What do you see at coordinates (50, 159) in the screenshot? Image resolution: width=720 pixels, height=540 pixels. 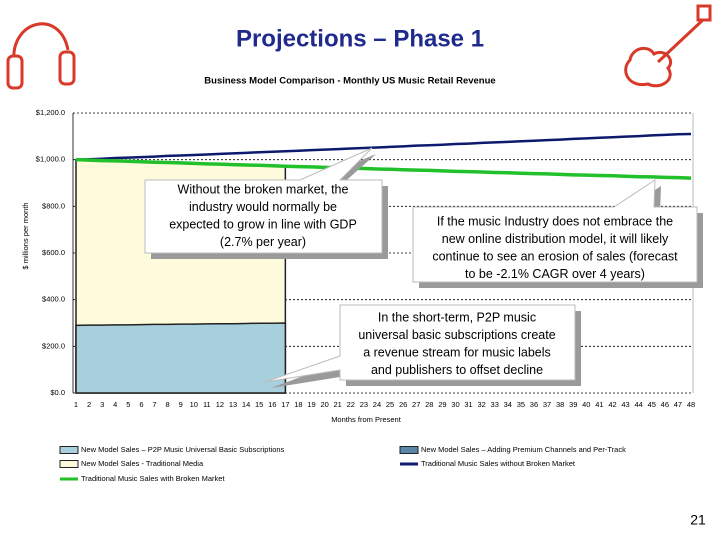 I see `y-tick-label: $1,000.0` at bounding box center [50, 159].